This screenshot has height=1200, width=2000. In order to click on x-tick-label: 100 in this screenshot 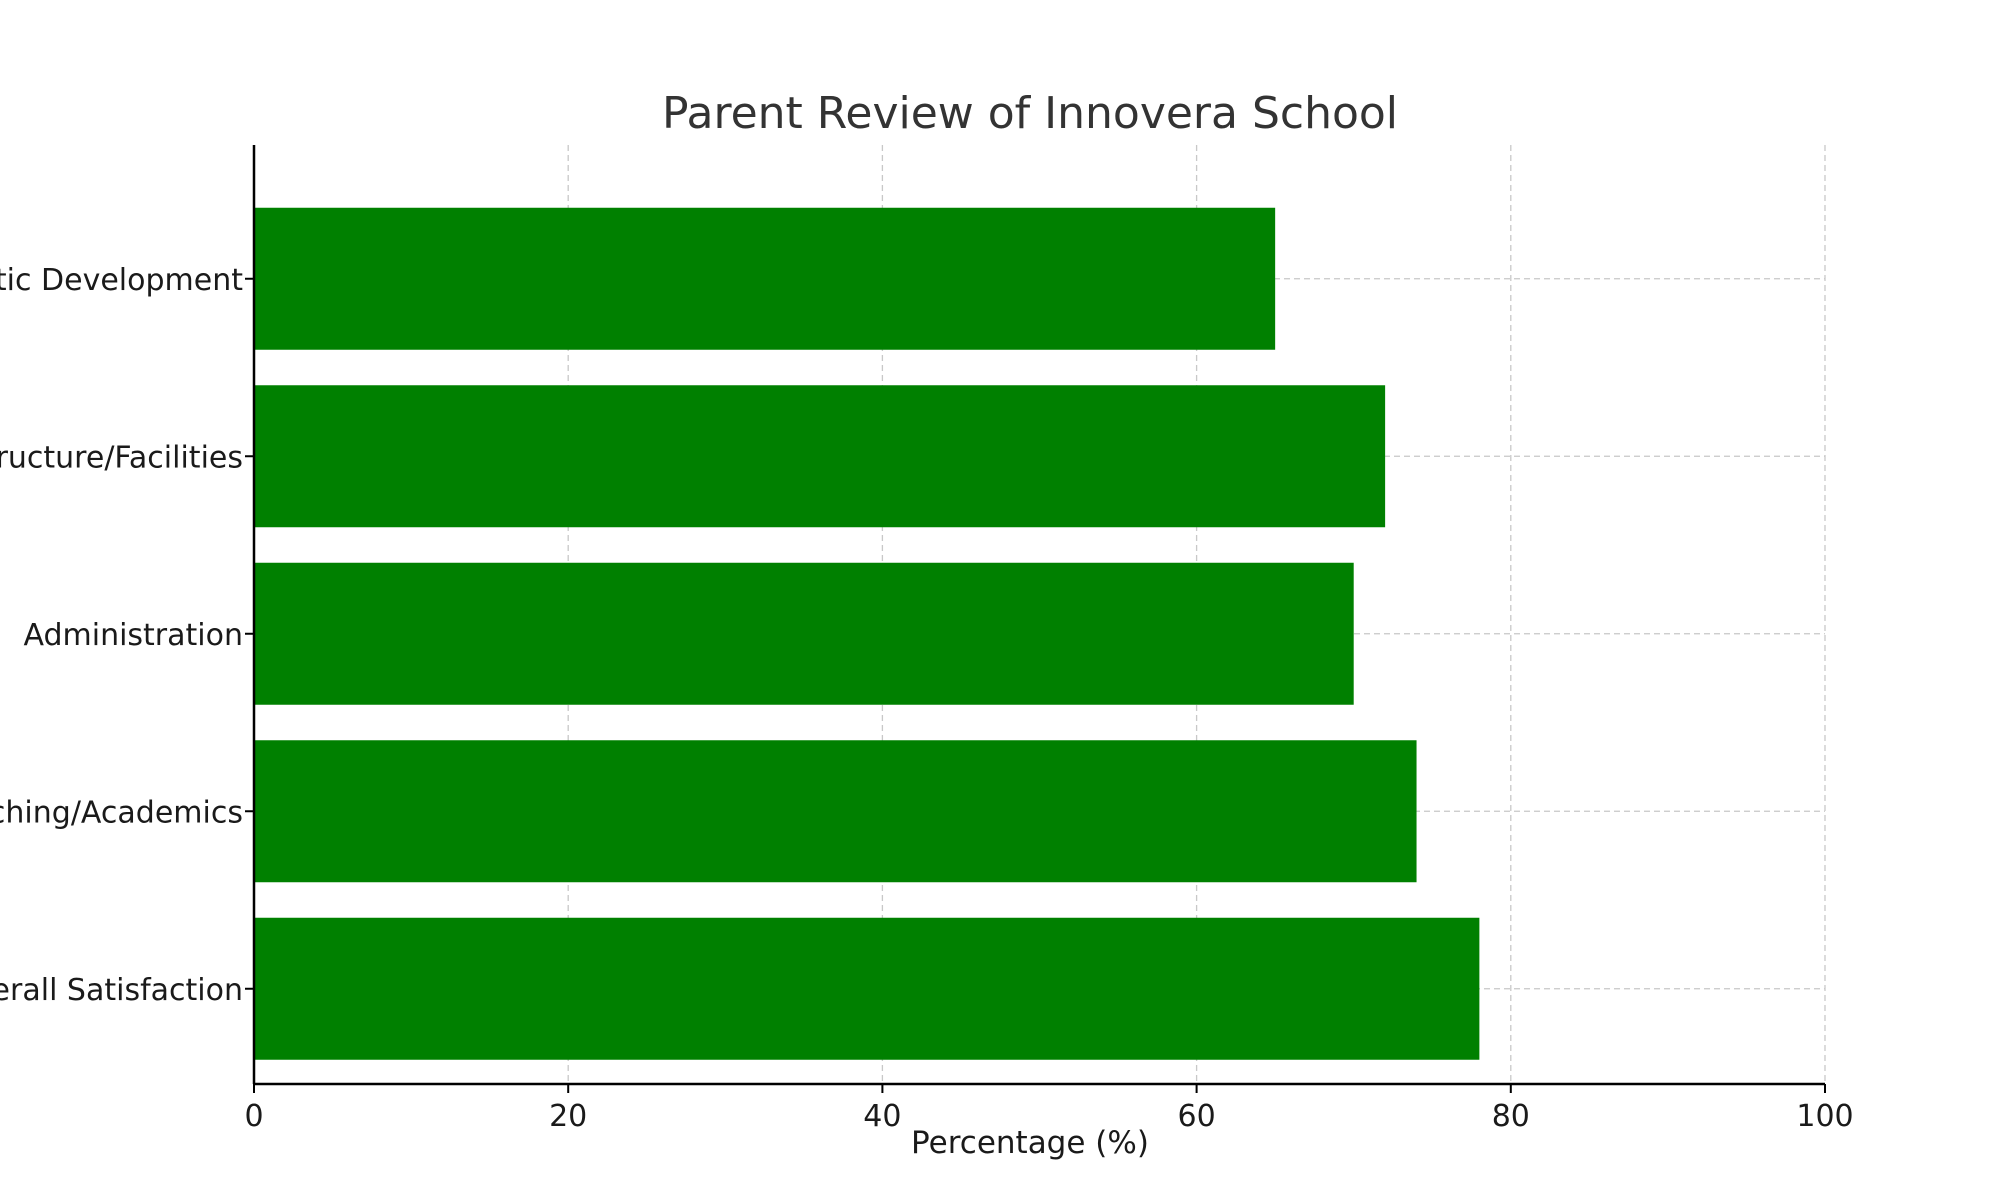, I will do `click(1824, 1116)`.